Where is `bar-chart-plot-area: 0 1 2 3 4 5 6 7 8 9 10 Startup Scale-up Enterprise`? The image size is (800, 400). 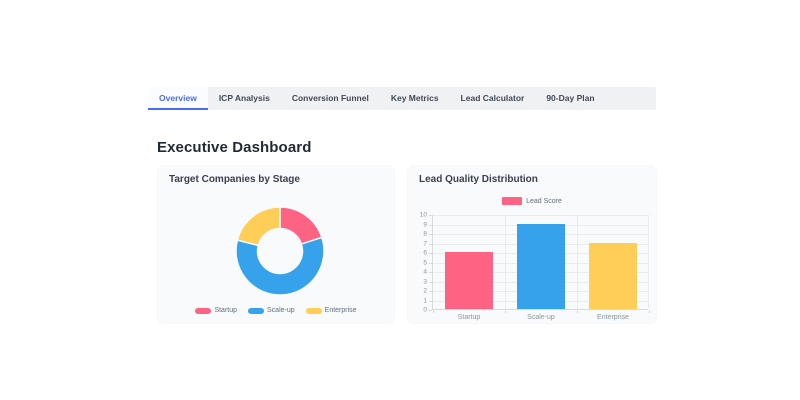
bar-chart-plot-area: 0 1 2 3 4 5 6 7 8 9 10 Startup Scale-up Enterprise is located at coordinates (535, 266).